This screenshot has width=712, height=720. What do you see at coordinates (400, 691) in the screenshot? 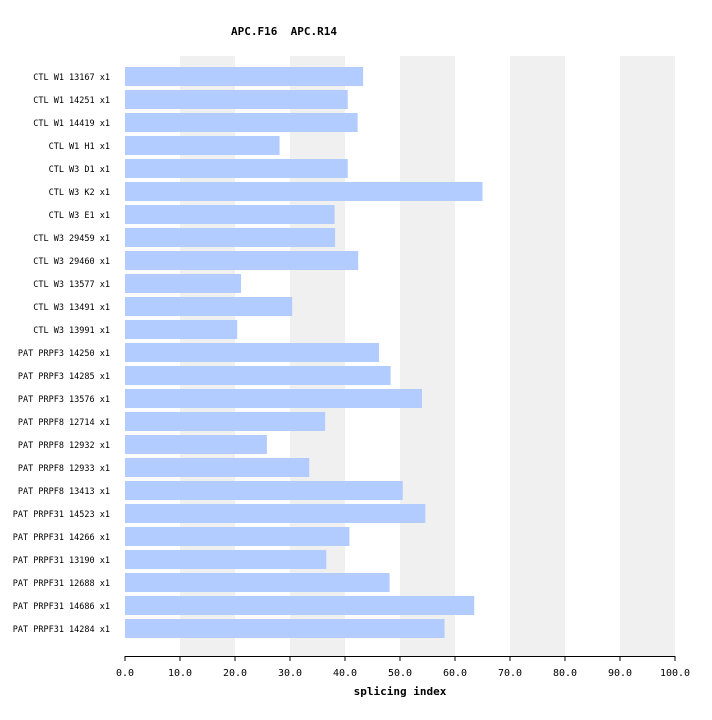
I see `x-axis-label: splicing index` at bounding box center [400, 691].